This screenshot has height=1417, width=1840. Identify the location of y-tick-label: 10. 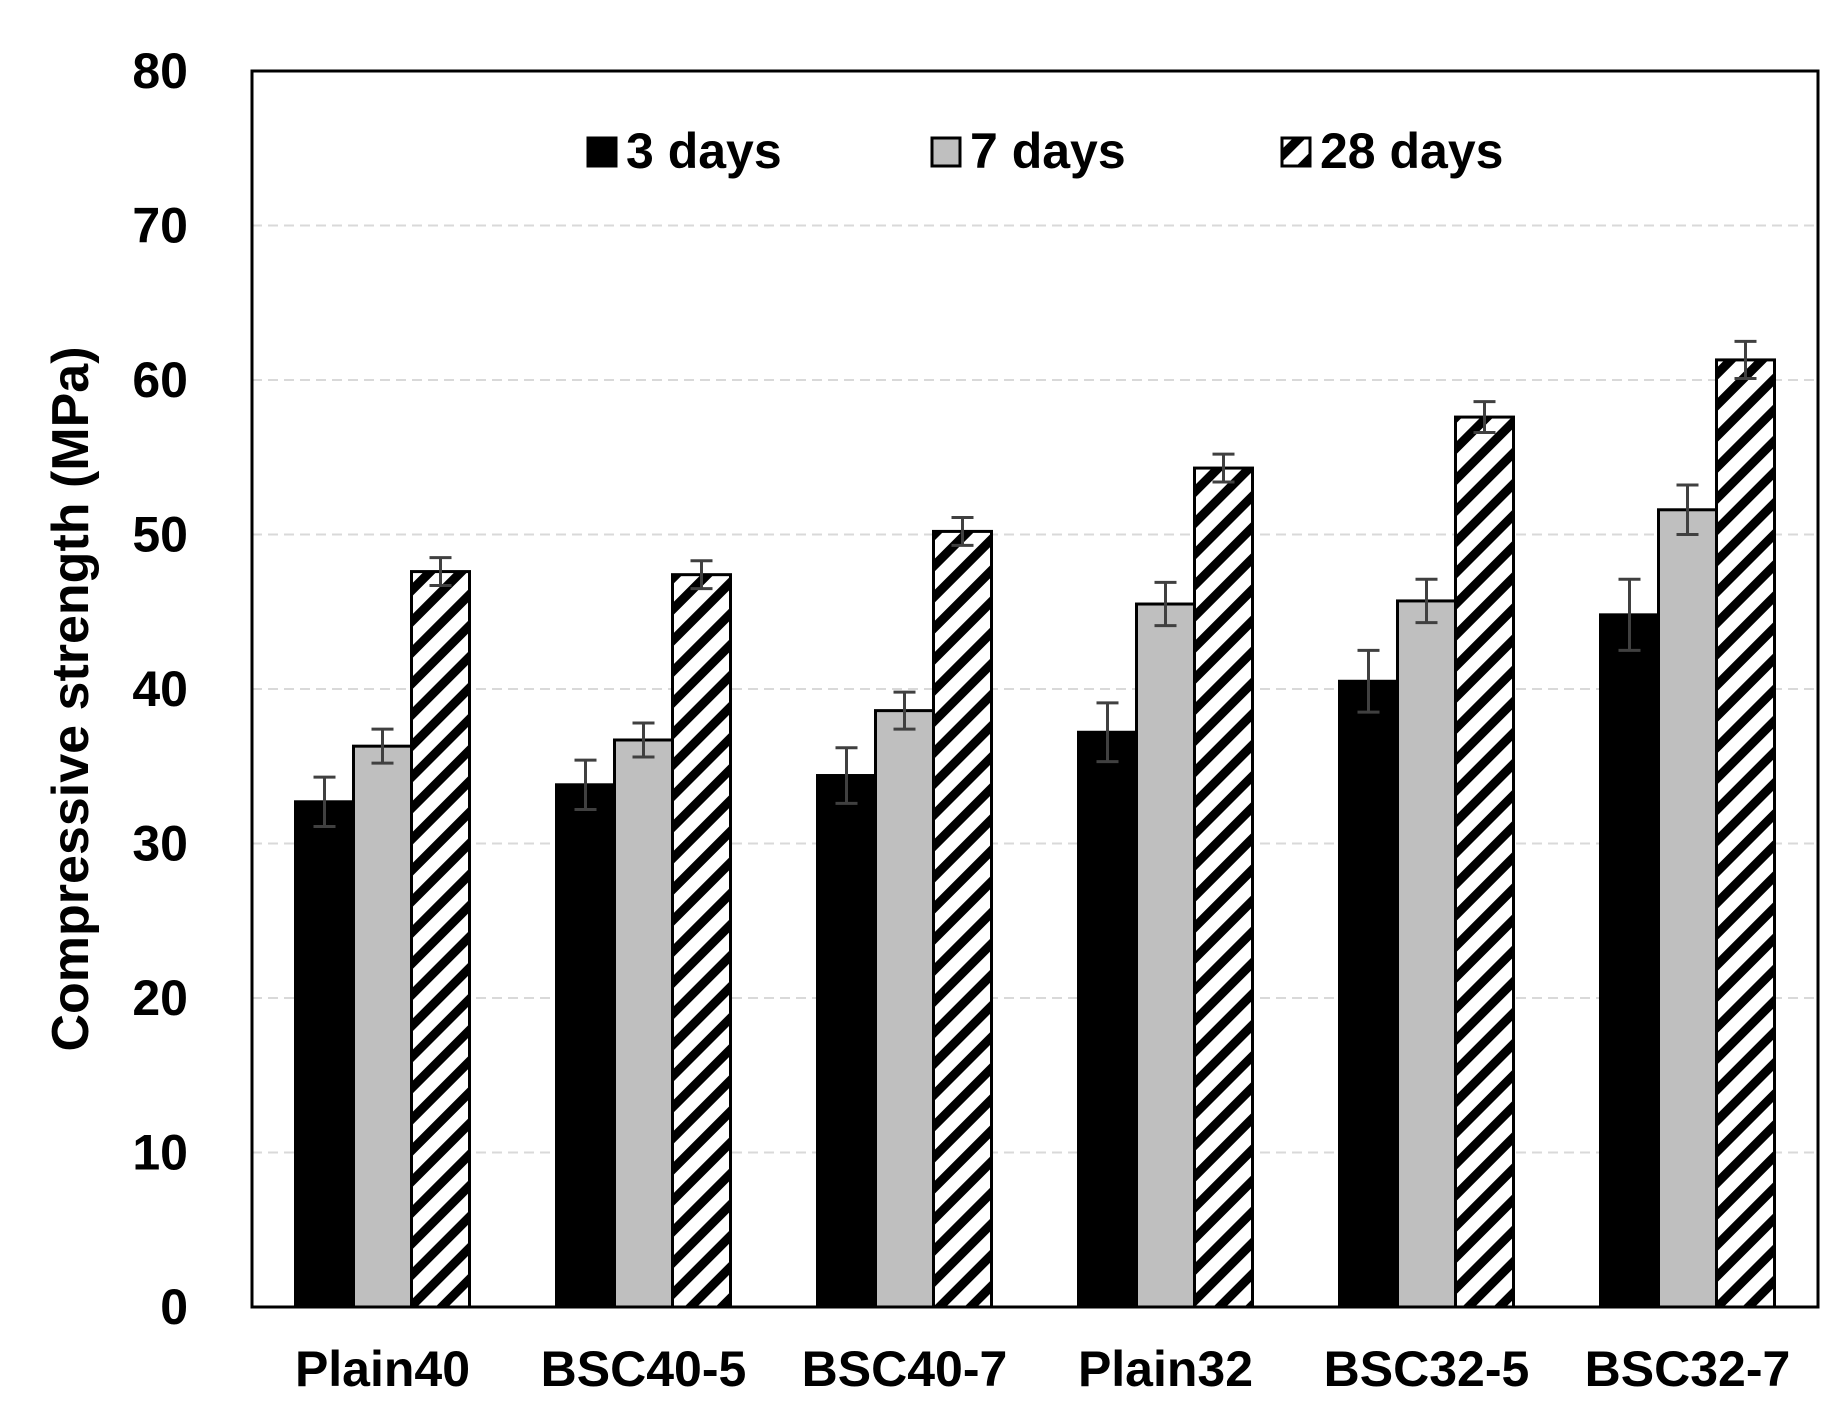
(160, 1153).